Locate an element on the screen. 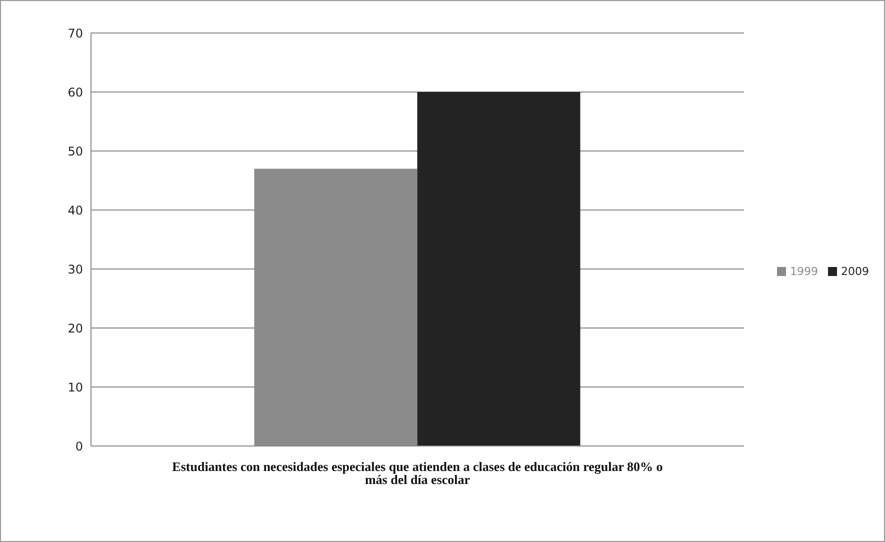  y-tick-label: 60 is located at coordinates (75, 92).